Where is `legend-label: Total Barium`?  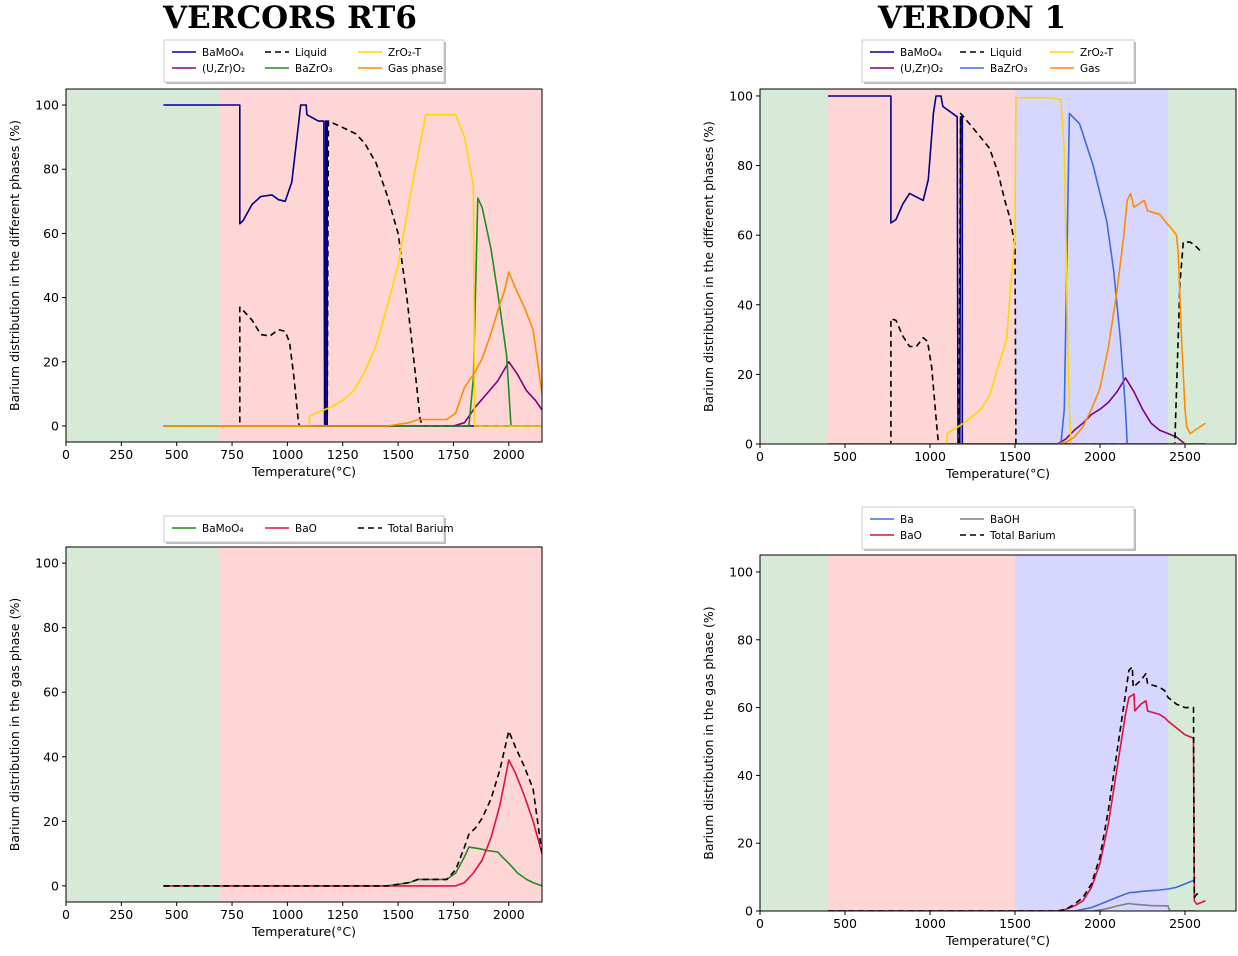
legend-label: Total Barium is located at coordinates (420, 529).